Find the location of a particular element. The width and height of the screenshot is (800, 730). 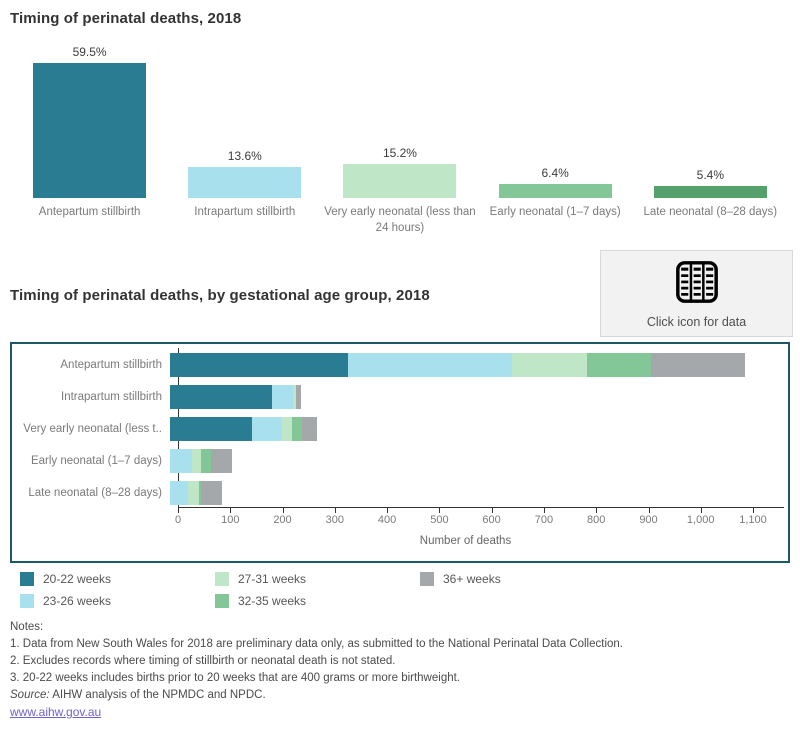

bar-category-label: Antepartum stillbirth is located at coordinates (89, 212).